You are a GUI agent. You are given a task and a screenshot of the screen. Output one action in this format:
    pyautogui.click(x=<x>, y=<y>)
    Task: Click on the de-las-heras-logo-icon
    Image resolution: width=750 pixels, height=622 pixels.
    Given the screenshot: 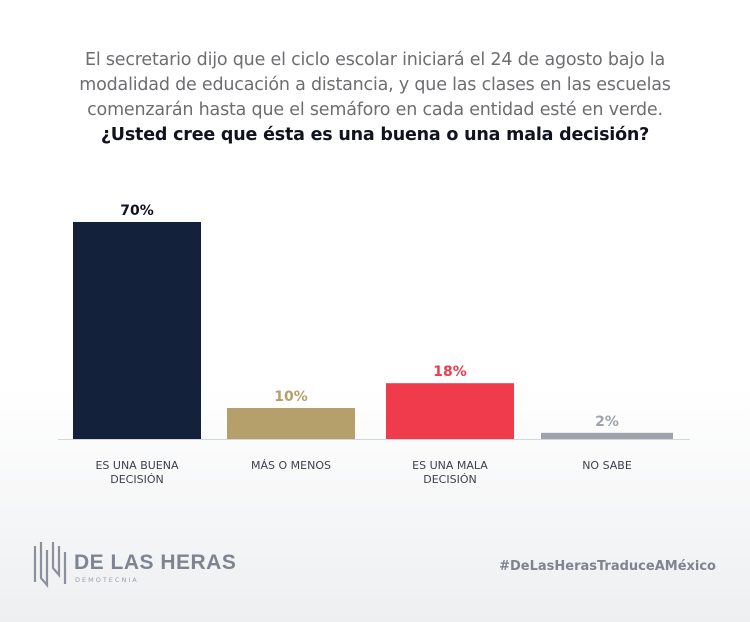 What is the action you would take?
    pyautogui.click(x=50, y=565)
    